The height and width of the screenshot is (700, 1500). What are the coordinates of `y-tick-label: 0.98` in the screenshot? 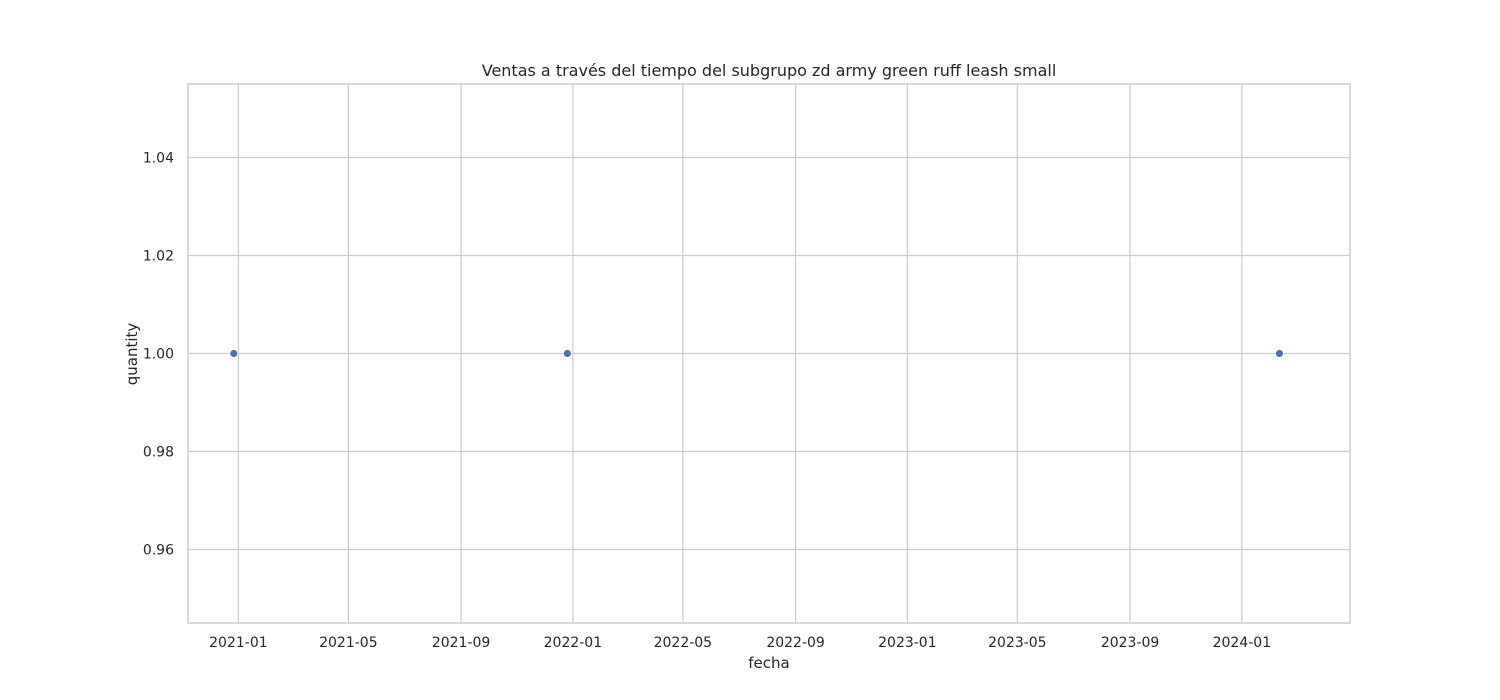 It's located at (158, 453).